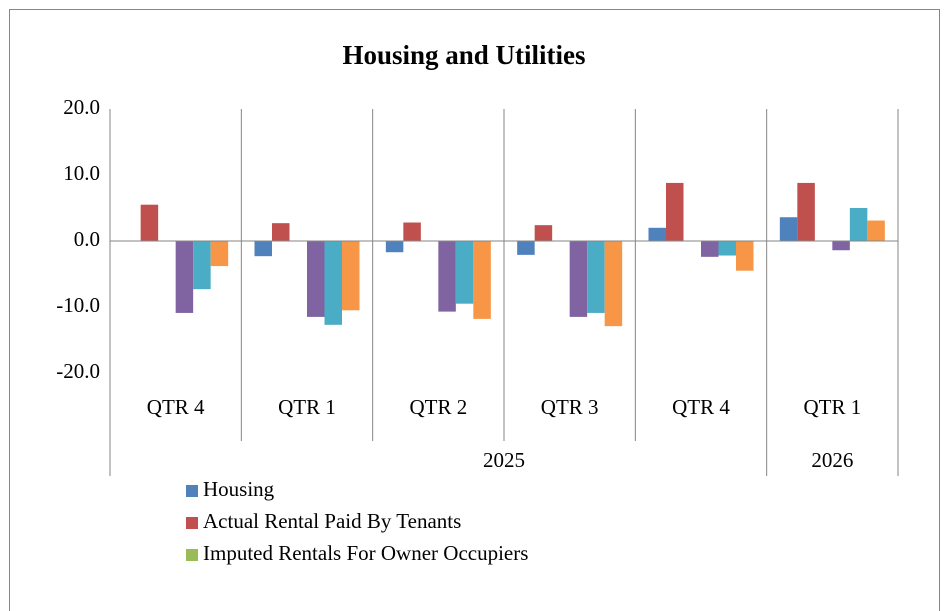 The height and width of the screenshot is (611, 949). What do you see at coordinates (438, 407) in the screenshot?
I see `x-tick-label: QTR 2` at bounding box center [438, 407].